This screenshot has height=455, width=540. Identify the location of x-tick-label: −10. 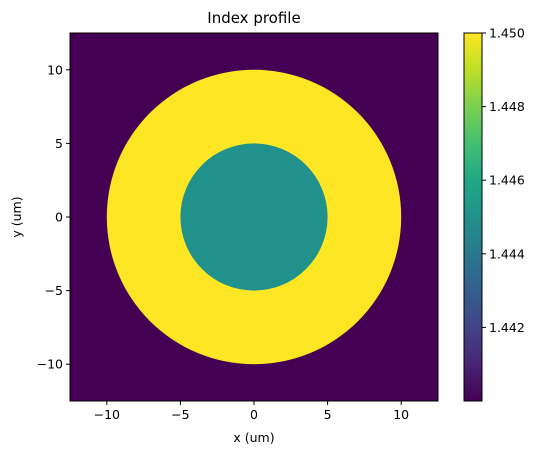
(107, 414).